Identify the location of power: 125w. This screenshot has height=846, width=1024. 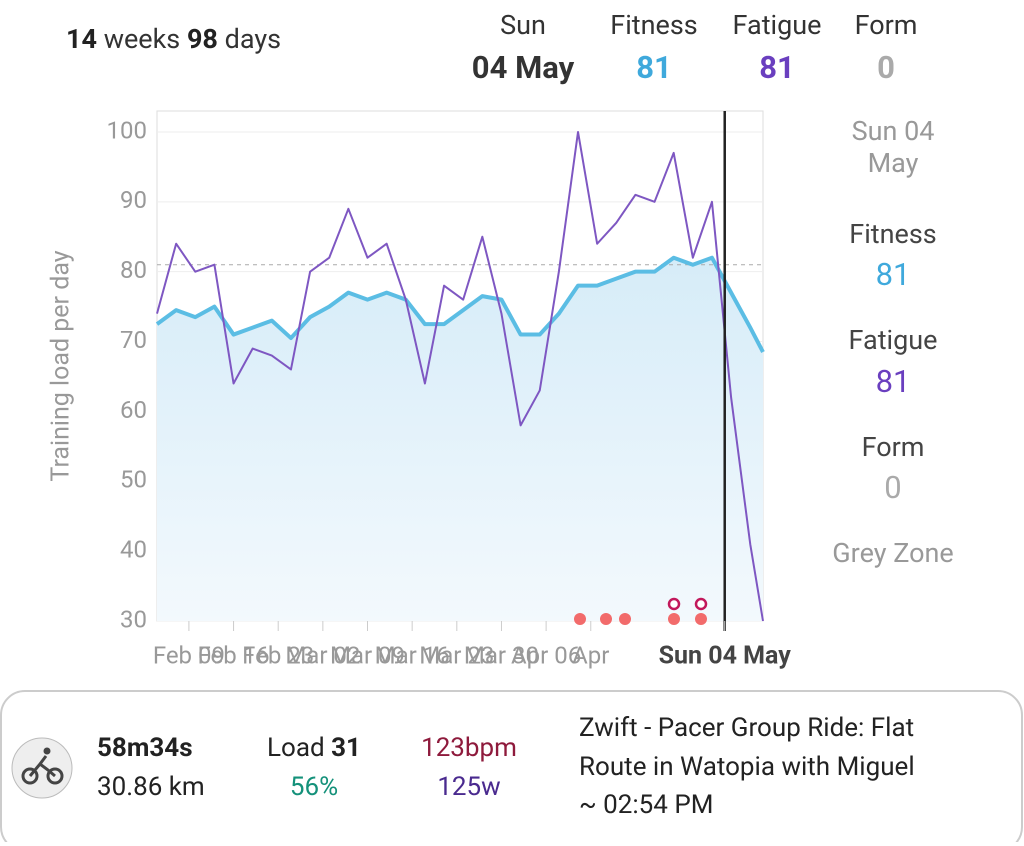
(468, 787).